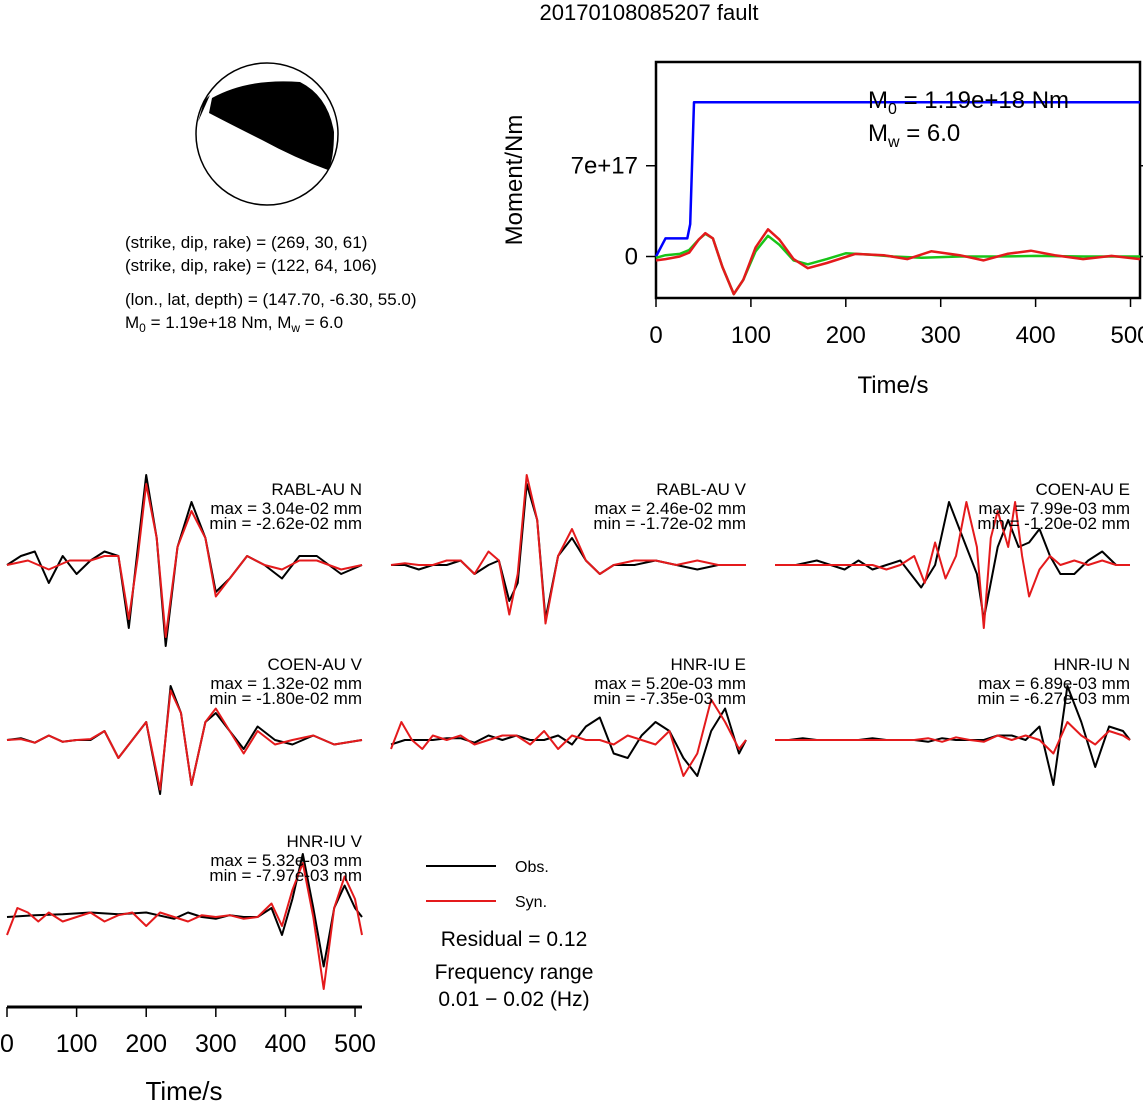  What do you see at coordinates (892, 385) in the screenshot?
I see `stf-x-axis-label: Time/s` at bounding box center [892, 385].